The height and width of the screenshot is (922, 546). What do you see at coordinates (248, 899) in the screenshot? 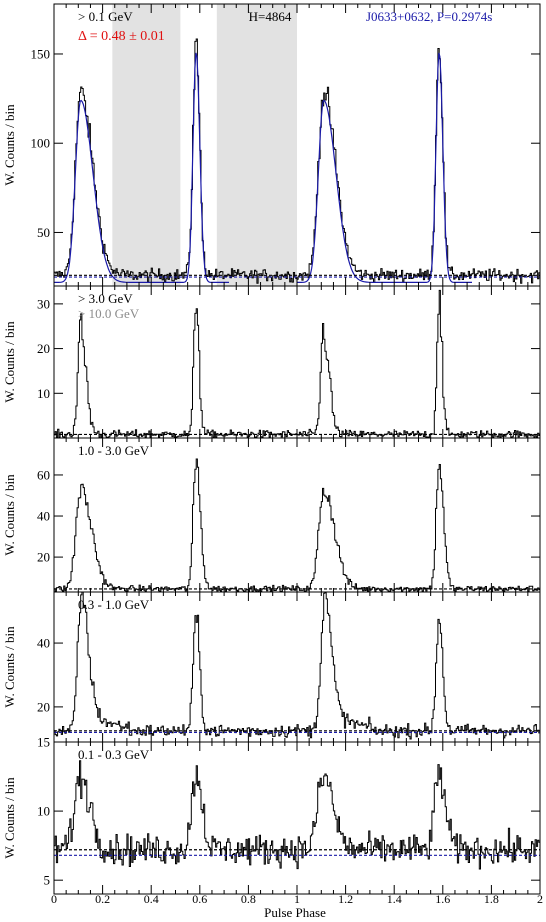
I see `x-tick-label: 0.8` at bounding box center [248, 899].